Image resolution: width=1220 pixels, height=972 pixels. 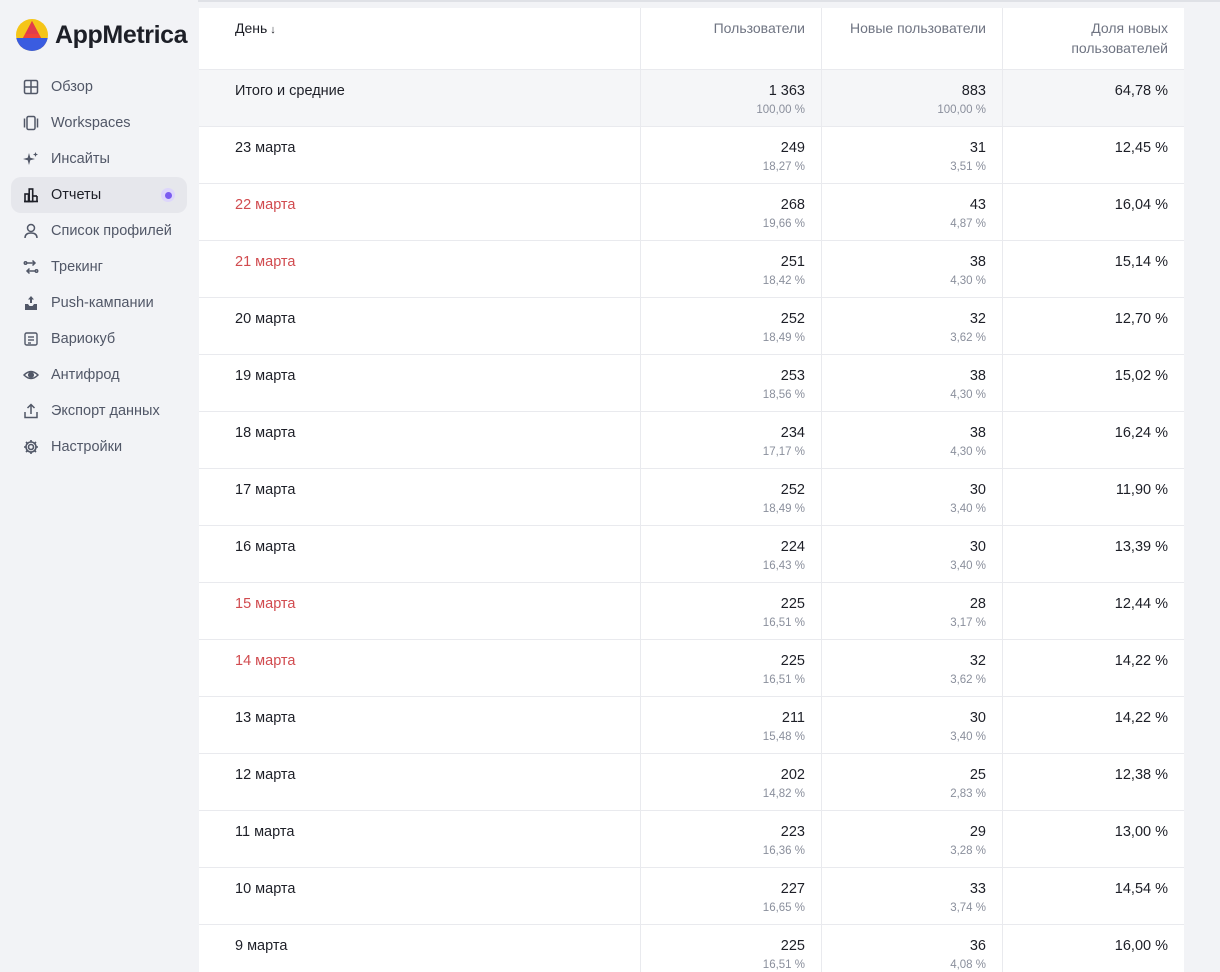 What do you see at coordinates (99, 123) in the screenshot?
I see `sidebar-item-workspaces: Workspaces` at bounding box center [99, 123].